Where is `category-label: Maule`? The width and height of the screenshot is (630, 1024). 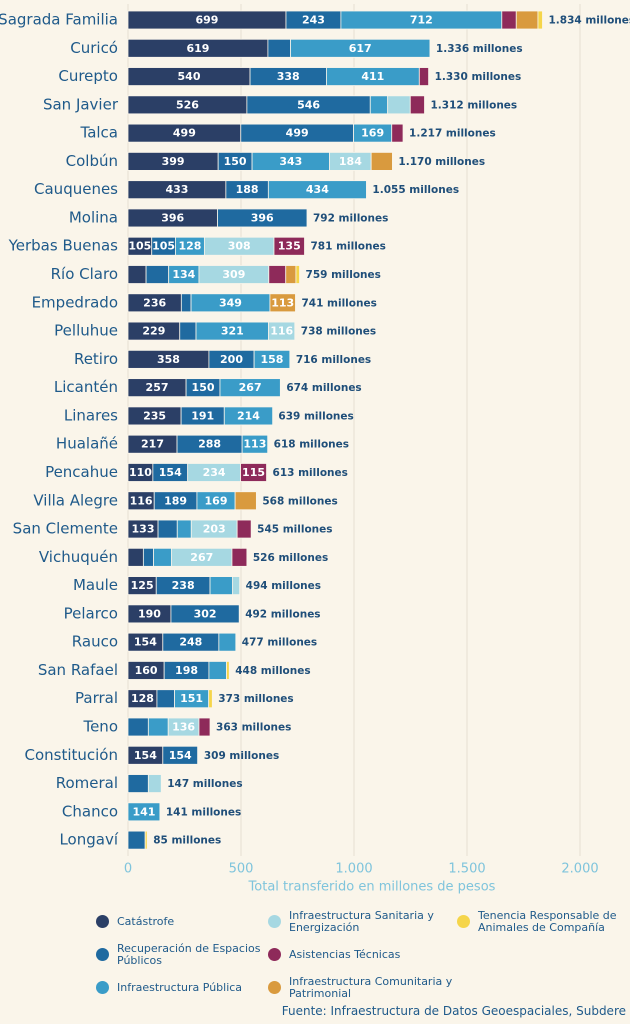
category-label: Maule is located at coordinates (95, 585).